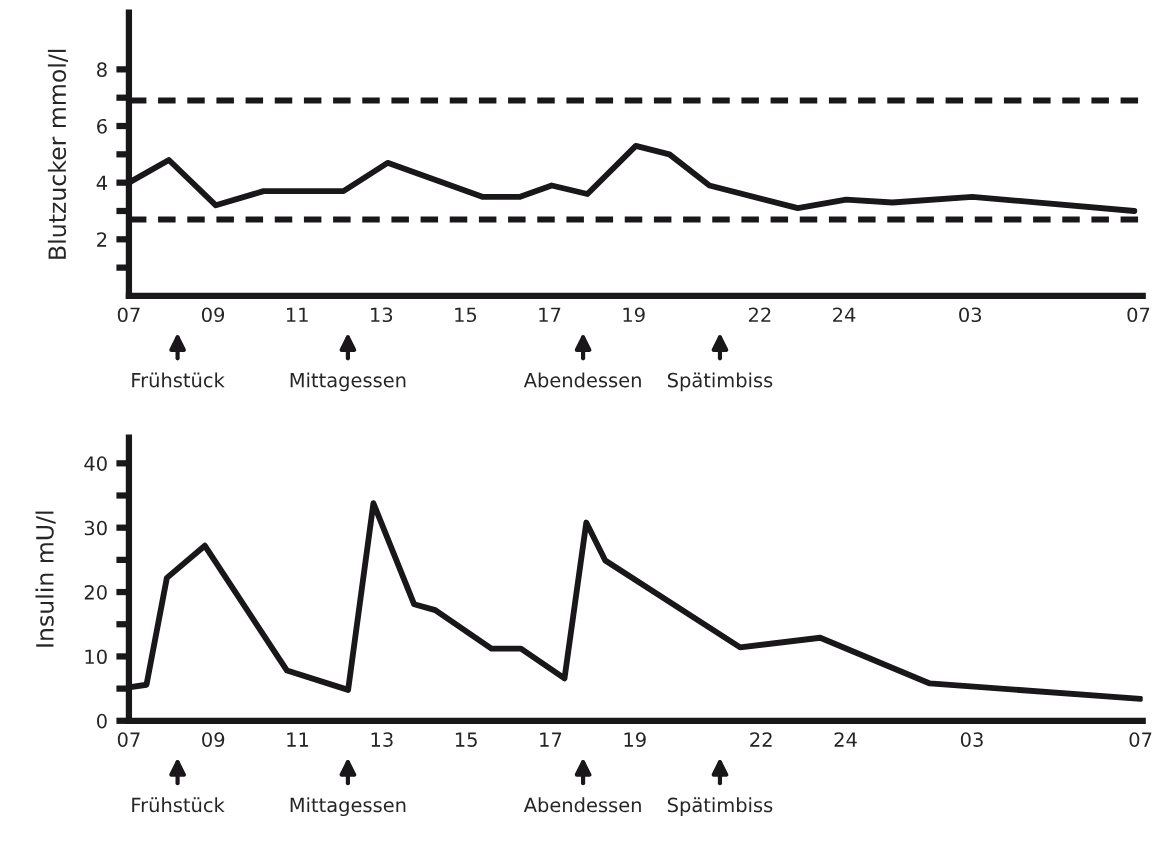 The width and height of the screenshot is (1172, 848). What do you see at coordinates (102, 126) in the screenshot?
I see `y-tick-label: 6` at bounding box center [102, 126].